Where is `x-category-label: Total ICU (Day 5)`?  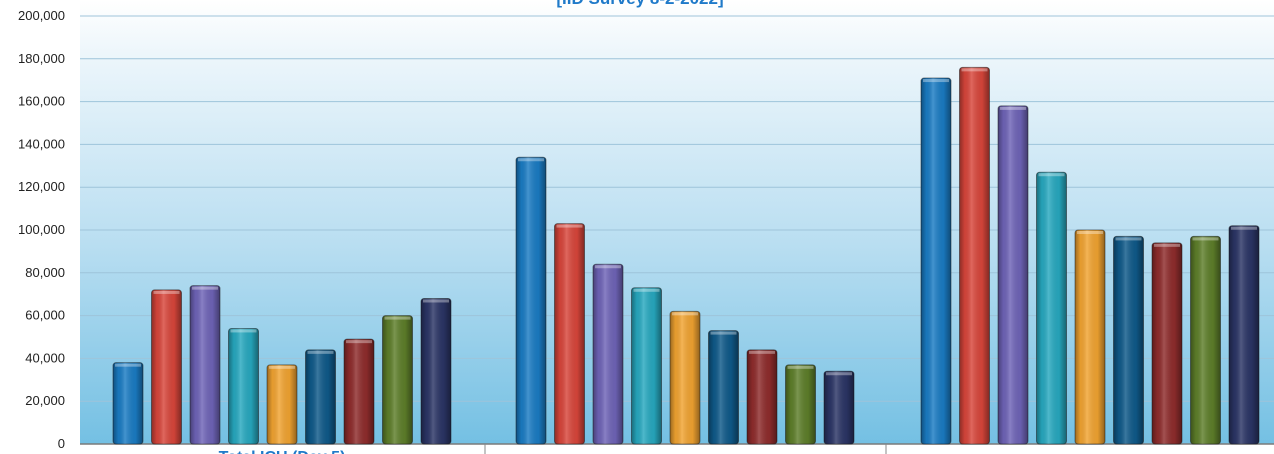 x-category-label: Total ICU (Day 5) is located at coordinates (282, 451).